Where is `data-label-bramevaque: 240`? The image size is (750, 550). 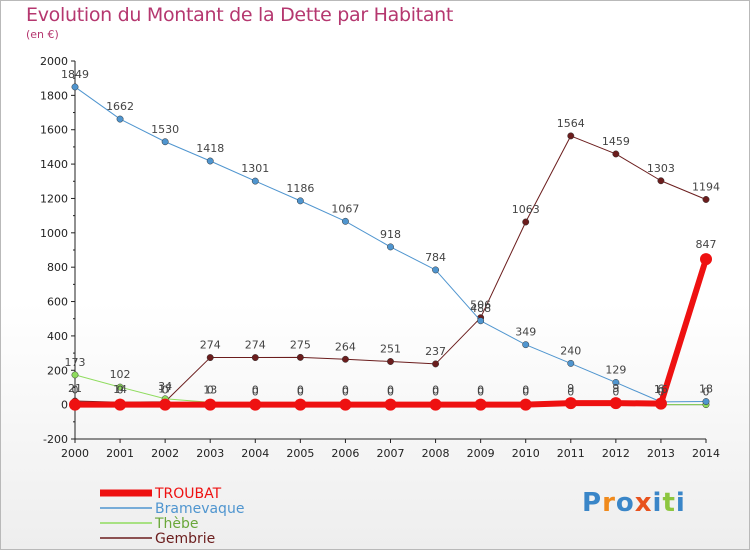
data-label-bramevaque: 240 is located at coordinates (570, 350).